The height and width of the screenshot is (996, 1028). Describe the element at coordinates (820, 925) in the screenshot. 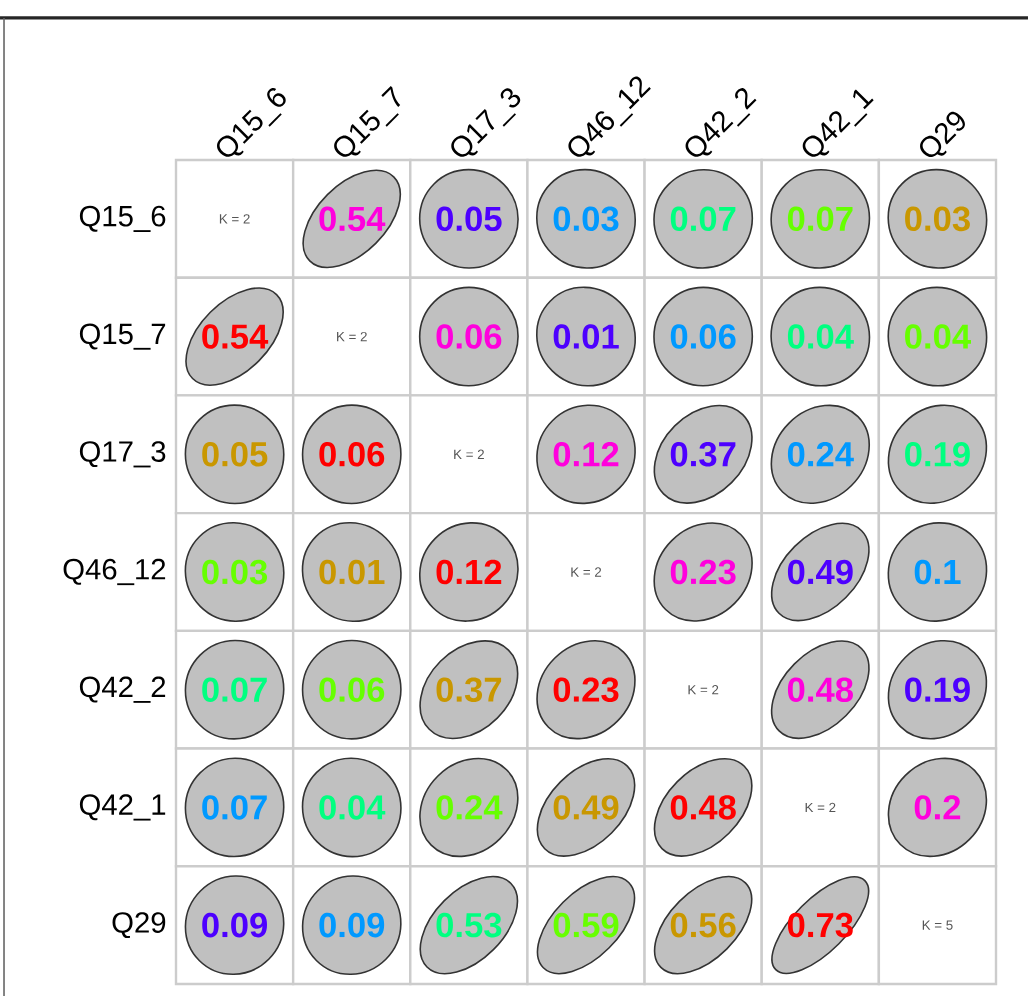

I see `data-label: 0.73` at that location.